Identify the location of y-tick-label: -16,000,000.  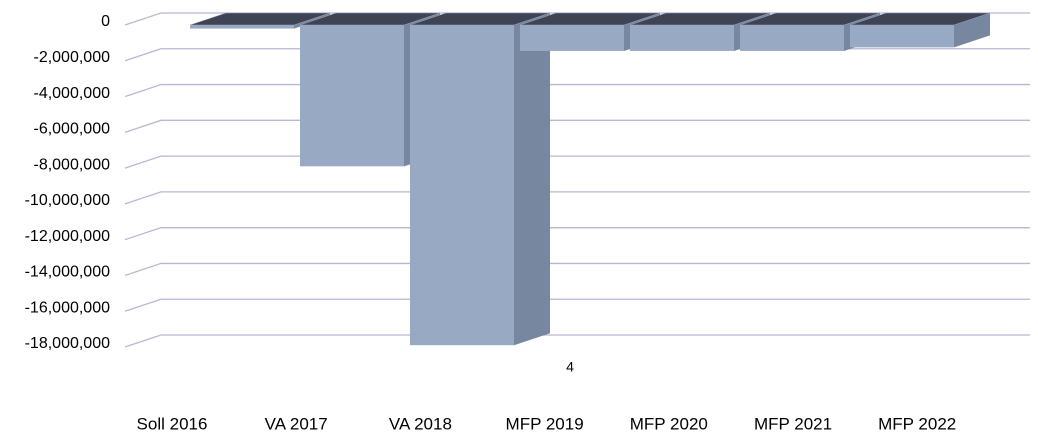
(68, 307).